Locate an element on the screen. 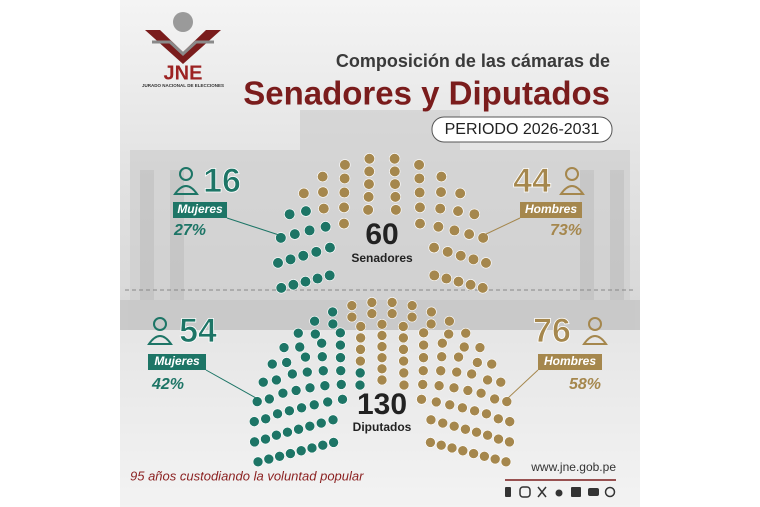 The image size is (760, 507). social-icons is located at coordinates (560, 492).